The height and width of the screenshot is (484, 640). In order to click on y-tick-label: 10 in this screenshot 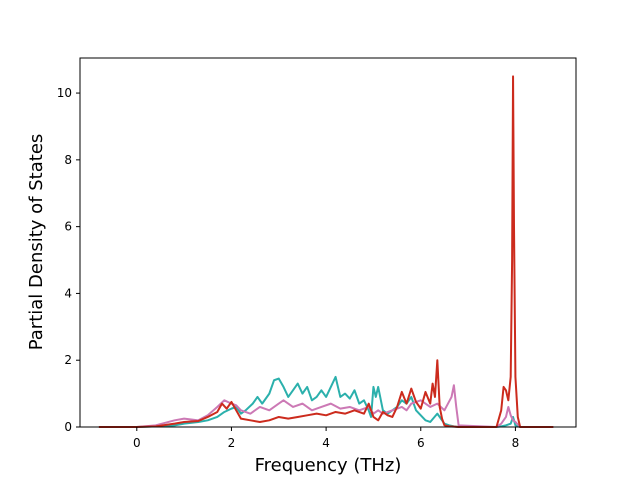, I will do `click(64, 93)`.